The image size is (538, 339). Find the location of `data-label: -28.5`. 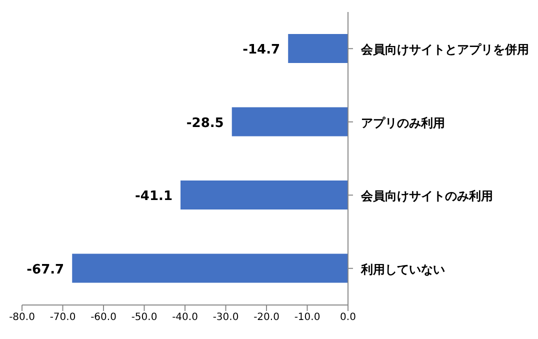

data-label: -28.5 is located at coordinates (205, 123).